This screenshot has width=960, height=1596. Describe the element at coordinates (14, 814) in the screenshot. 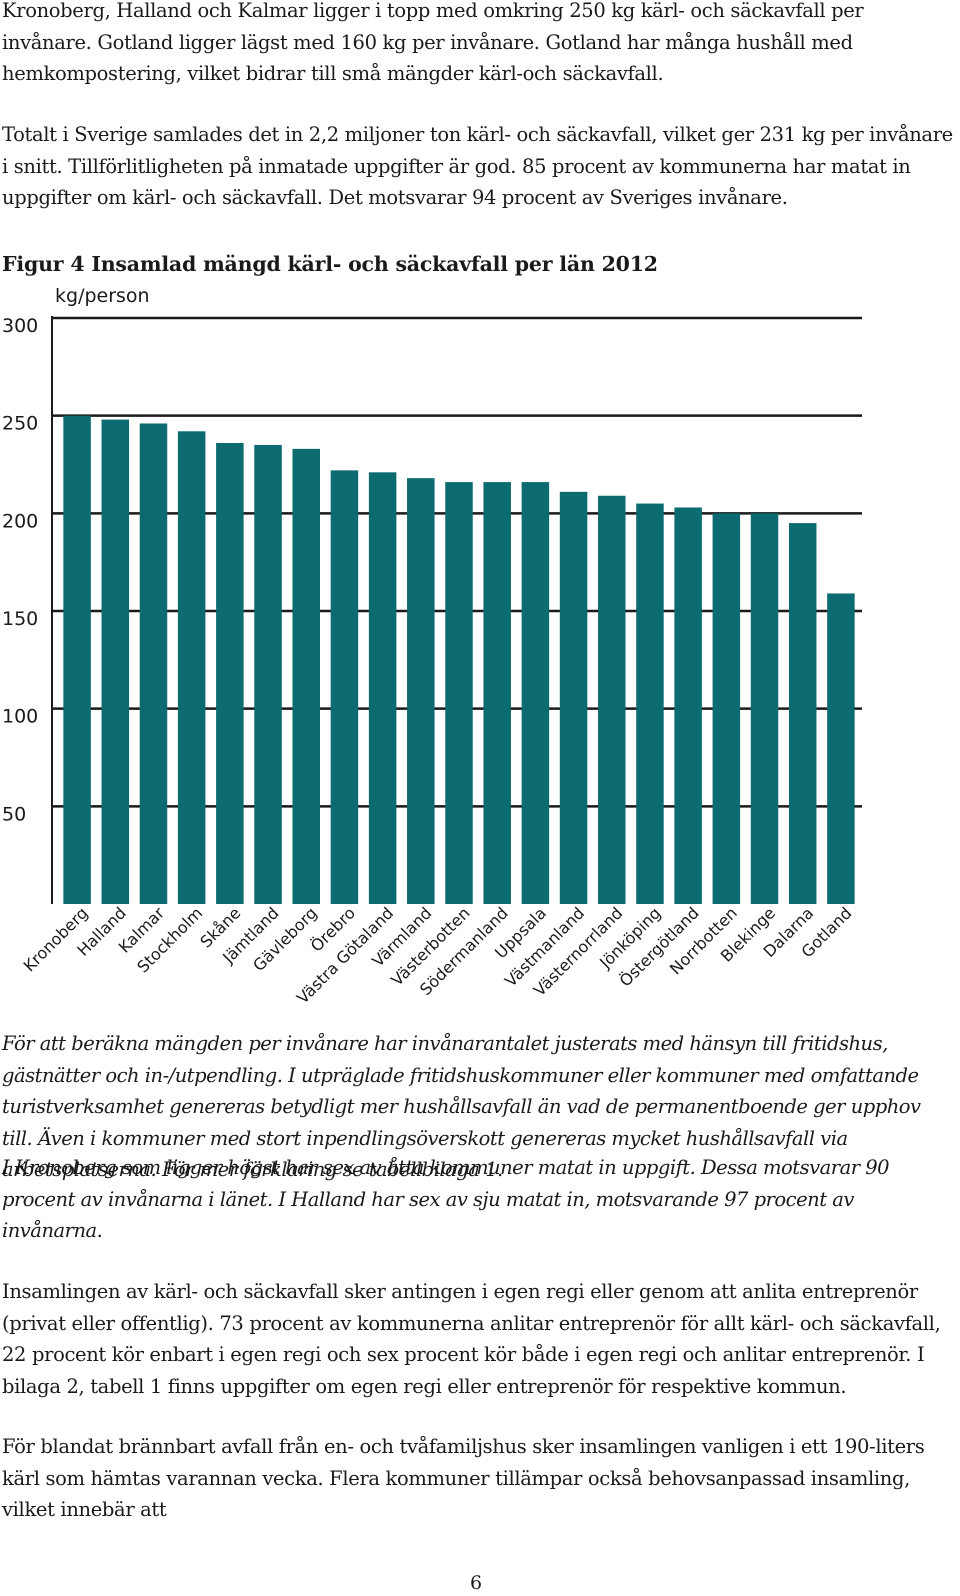

I see `y-tick-label-50: 50` at that location.